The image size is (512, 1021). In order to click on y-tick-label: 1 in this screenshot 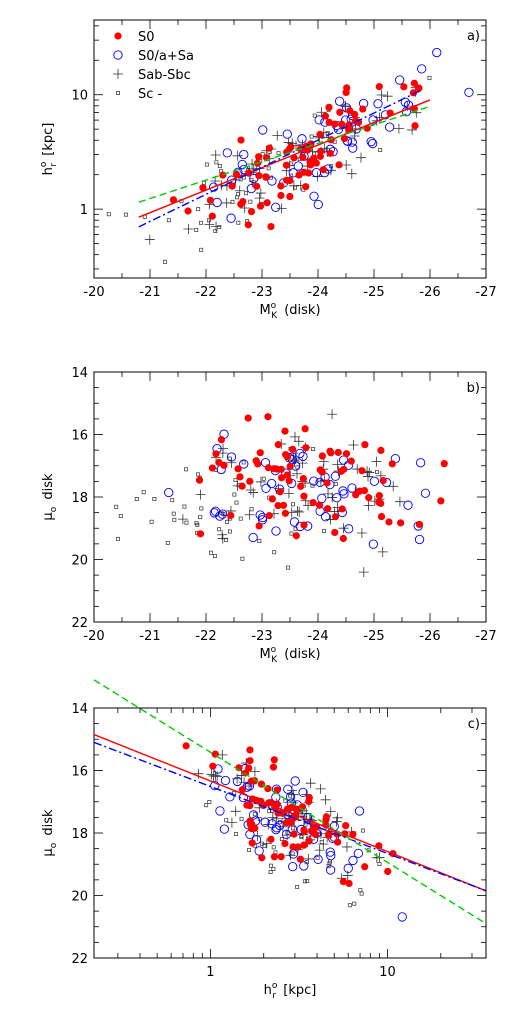, I will do `click(84, 210)`.